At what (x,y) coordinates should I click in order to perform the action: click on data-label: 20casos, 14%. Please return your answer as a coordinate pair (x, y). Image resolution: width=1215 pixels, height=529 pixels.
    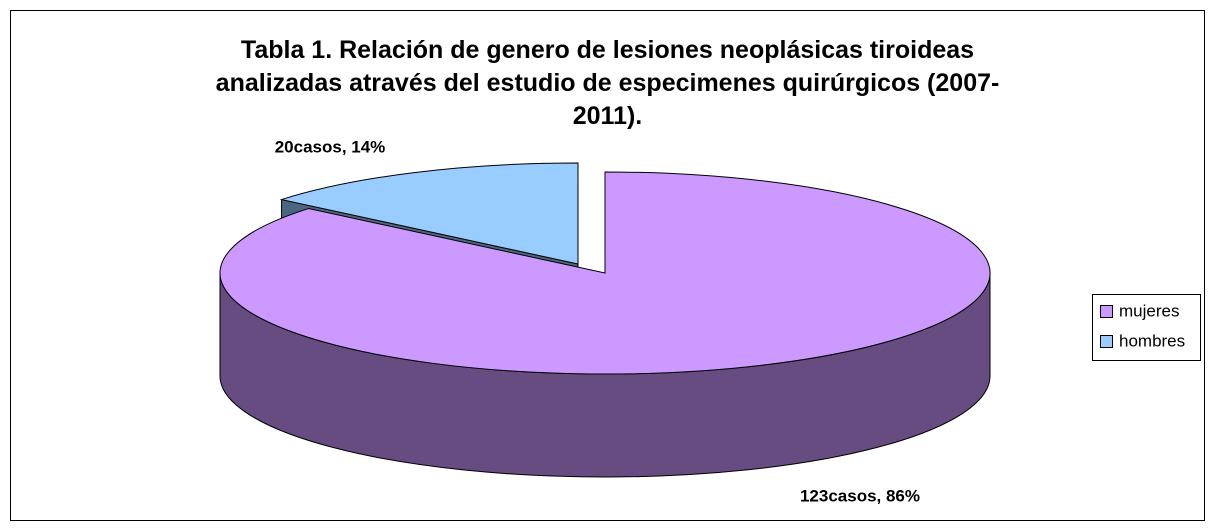
    Looking at the image, I should click on (330, 146).